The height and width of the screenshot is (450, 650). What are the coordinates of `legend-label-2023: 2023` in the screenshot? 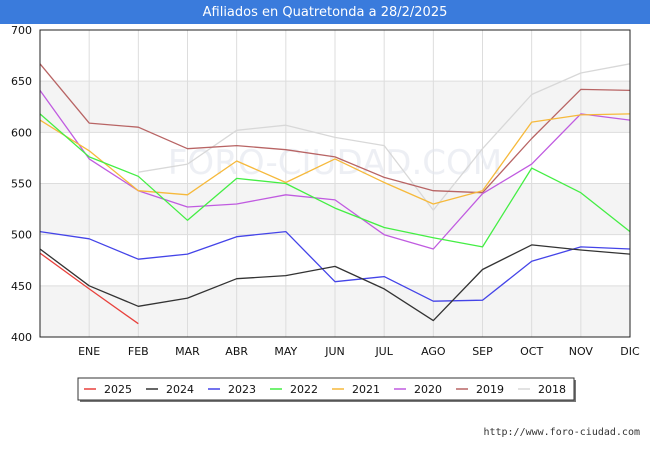 It's located at (242, 389).